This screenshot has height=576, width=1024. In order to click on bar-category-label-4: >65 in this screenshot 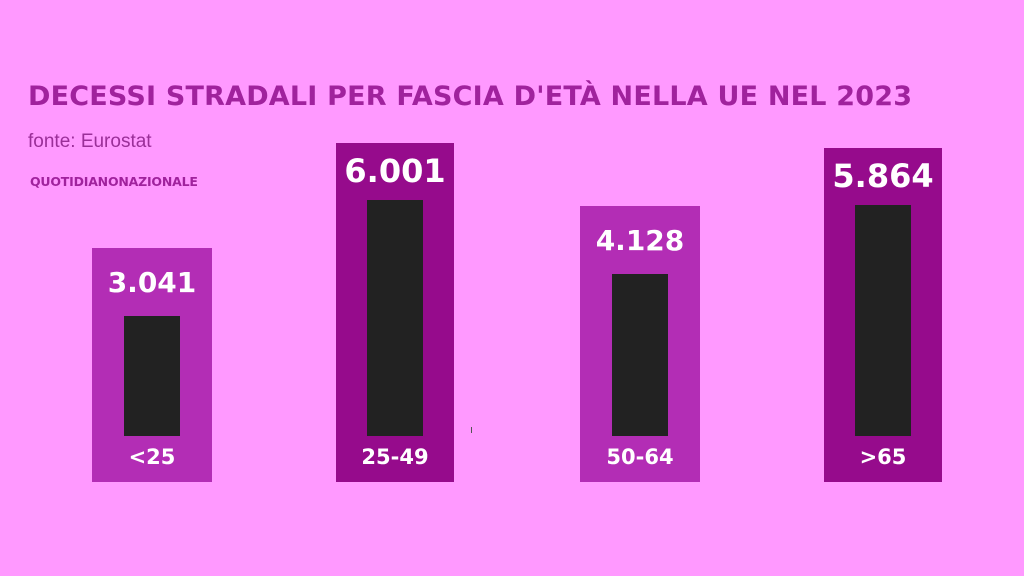, I will do `click(883, 456)`.